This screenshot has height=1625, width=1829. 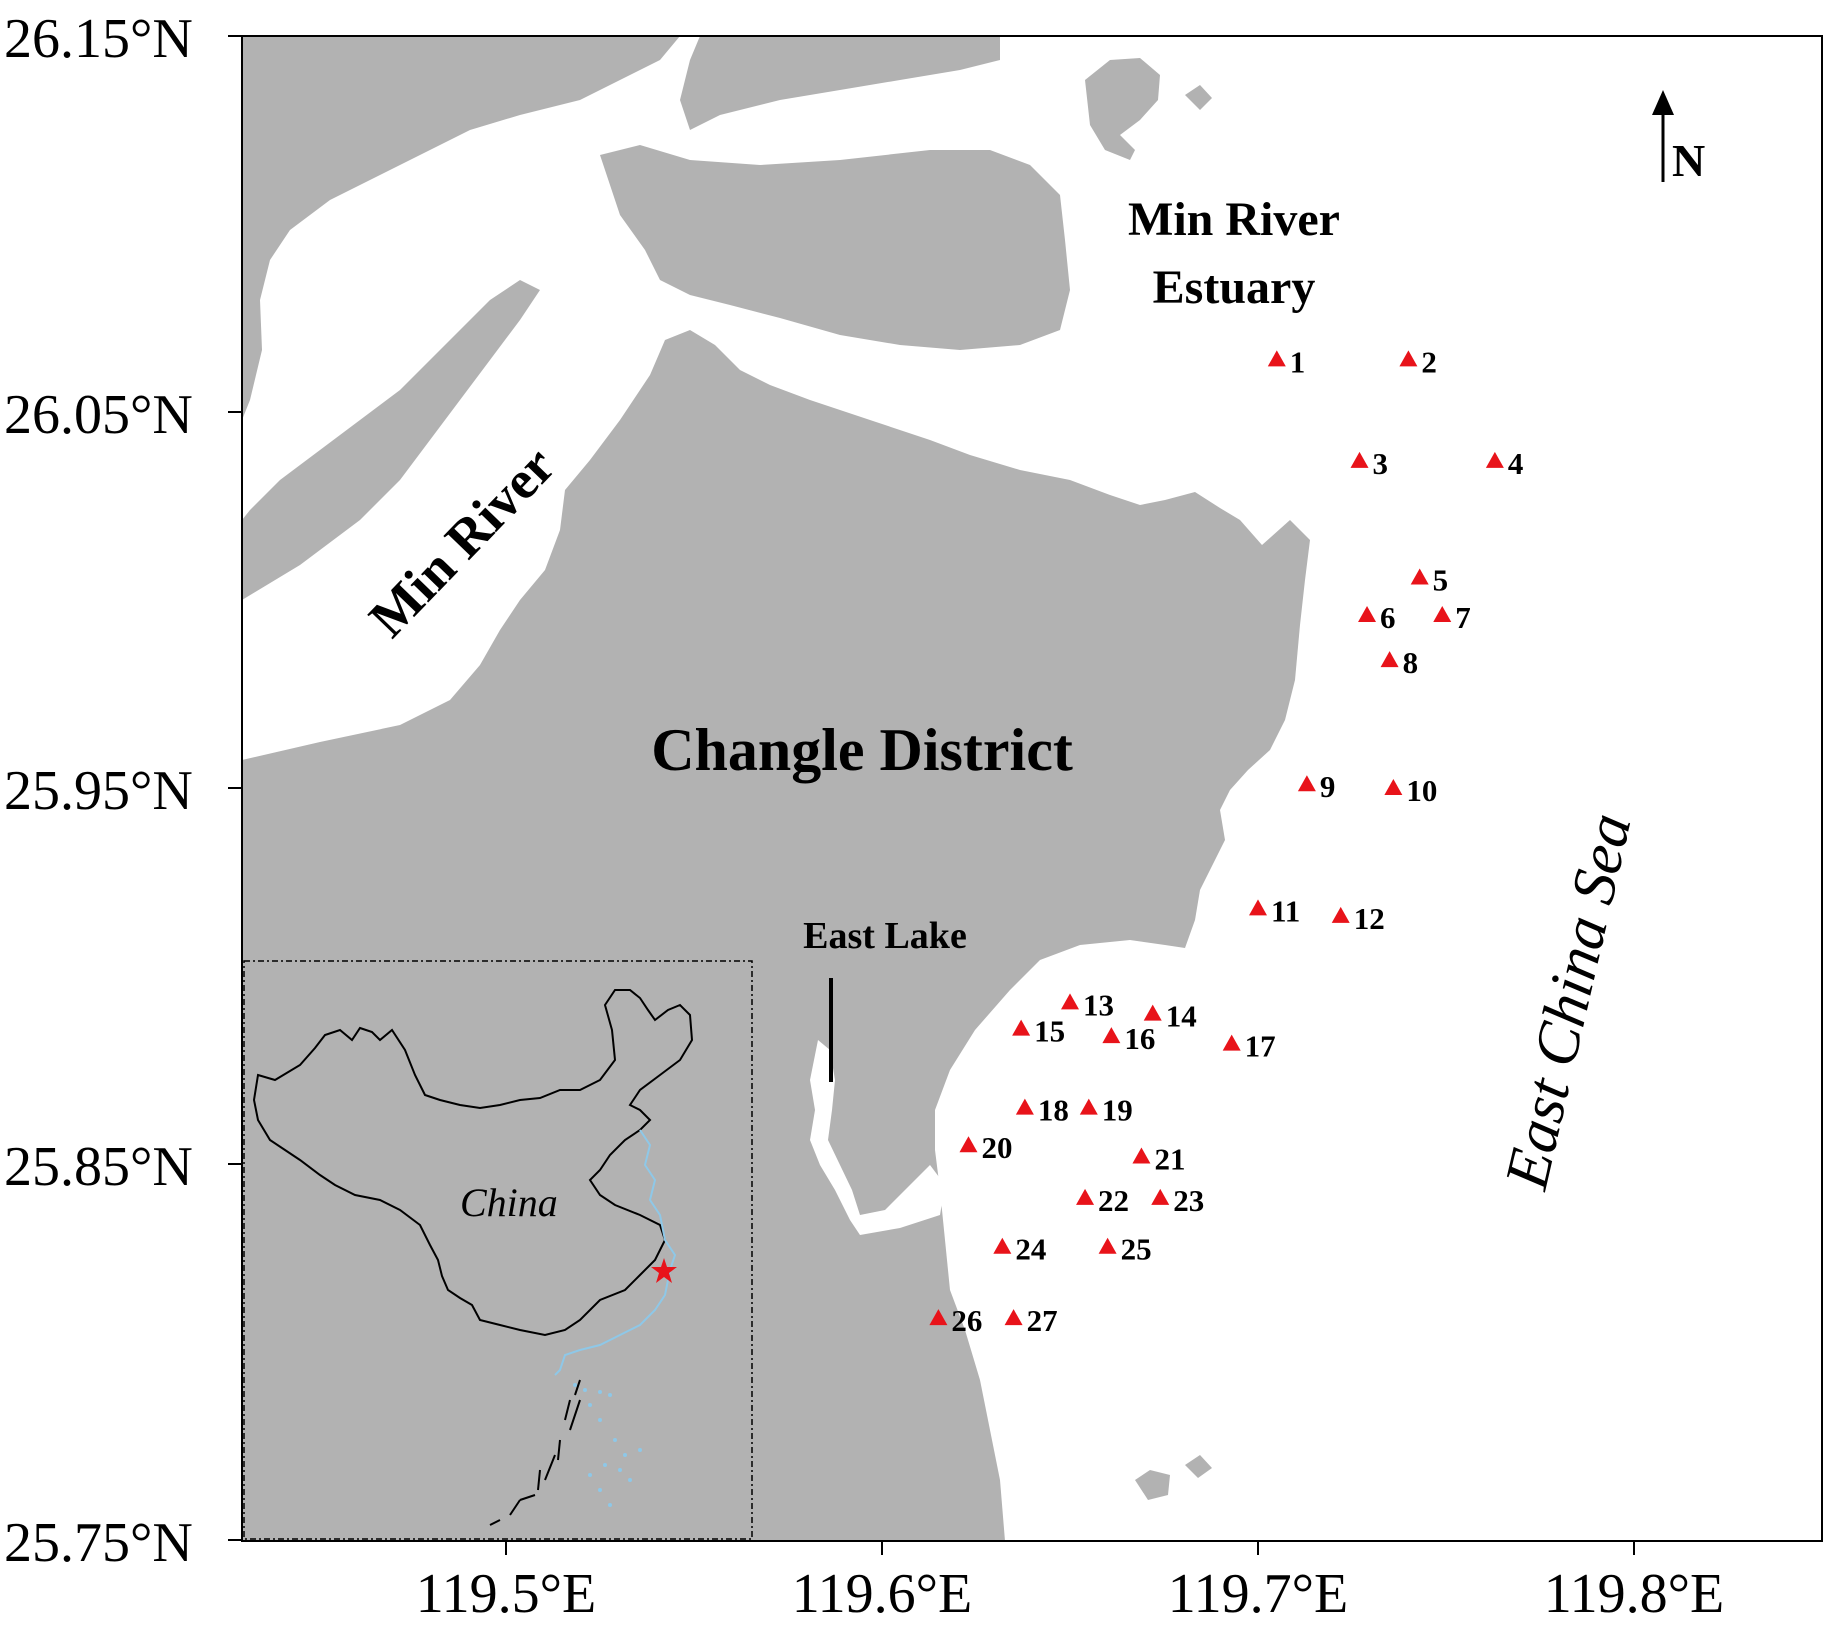 What do you see at coordinates (1285, 910) in the screenshot?
I see `station-label: 11` at bounding box center [1285, 910].